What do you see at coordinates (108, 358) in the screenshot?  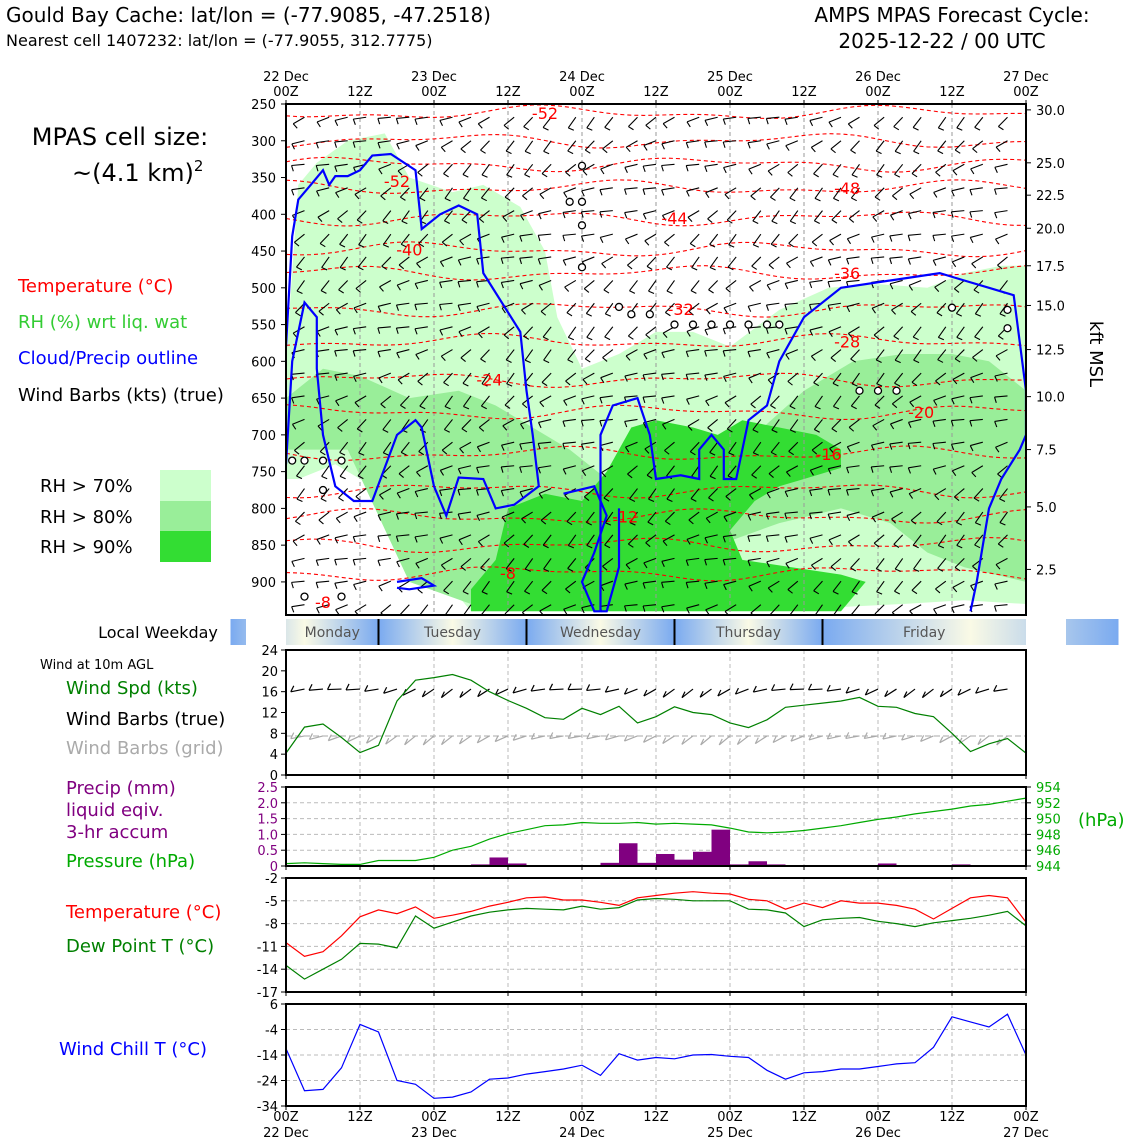 I see `legend-item-2: Cloud/Precip outline` at bounding box center [108, 358].